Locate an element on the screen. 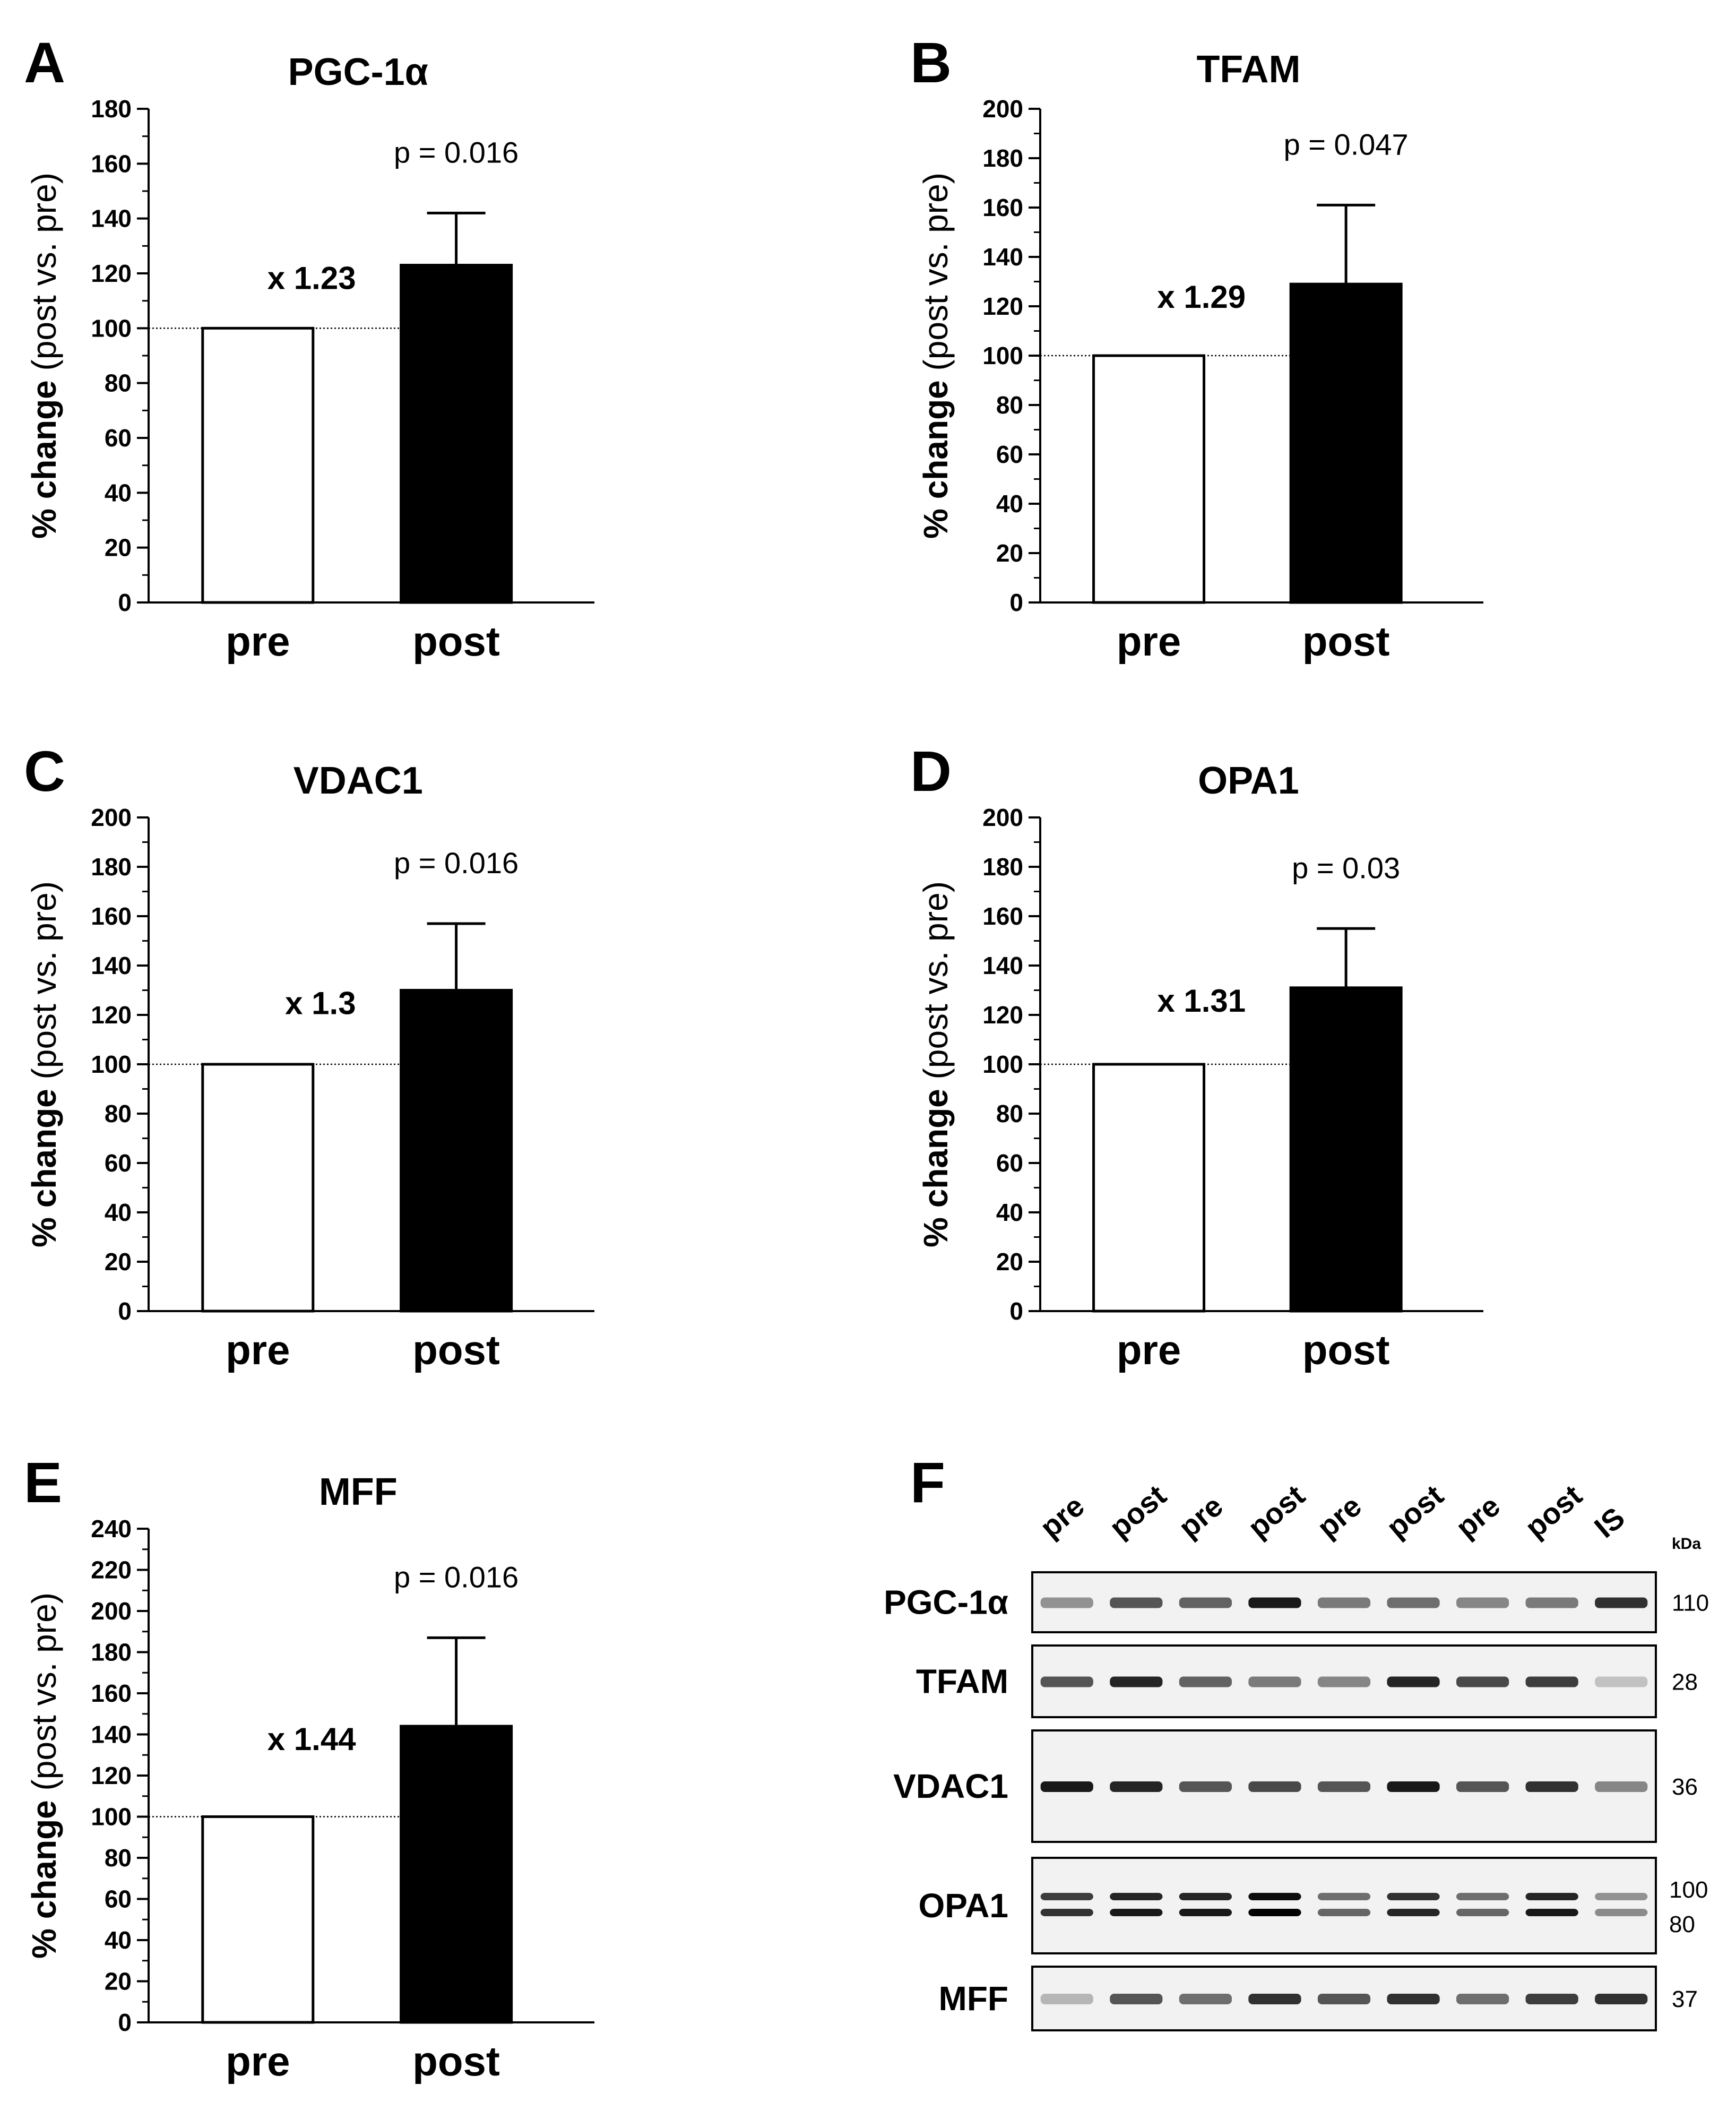  panel-d-ytick-label: 140 is located at coordinates (1002, 966).